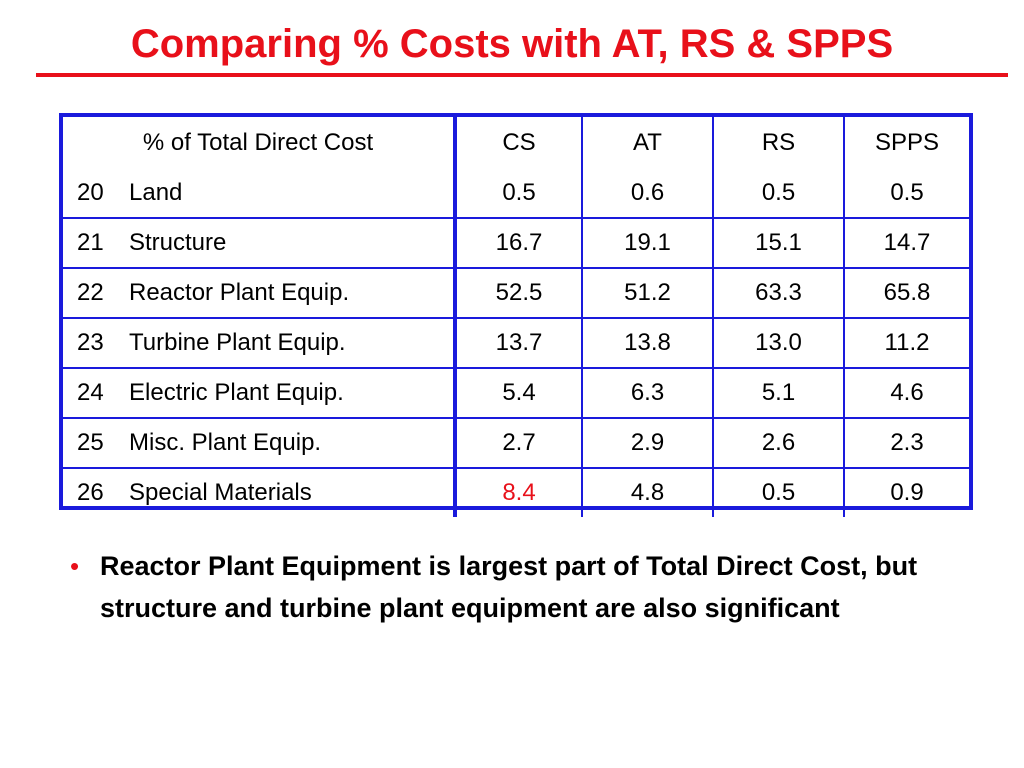 This screenshot has height=768, width=1024. I want to click on account-name: Turbine Plant Equip., so click(237, 342).